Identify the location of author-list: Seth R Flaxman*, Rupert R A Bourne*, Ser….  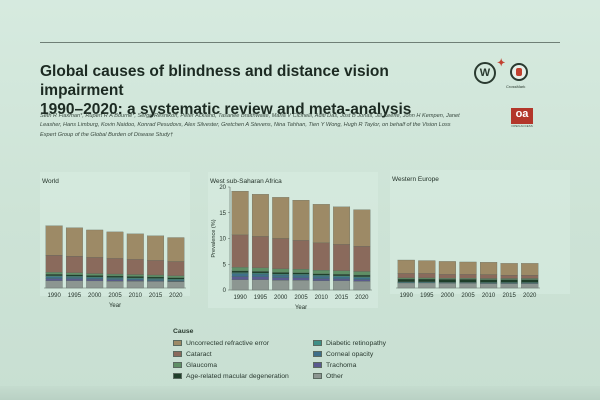
(250, 125).